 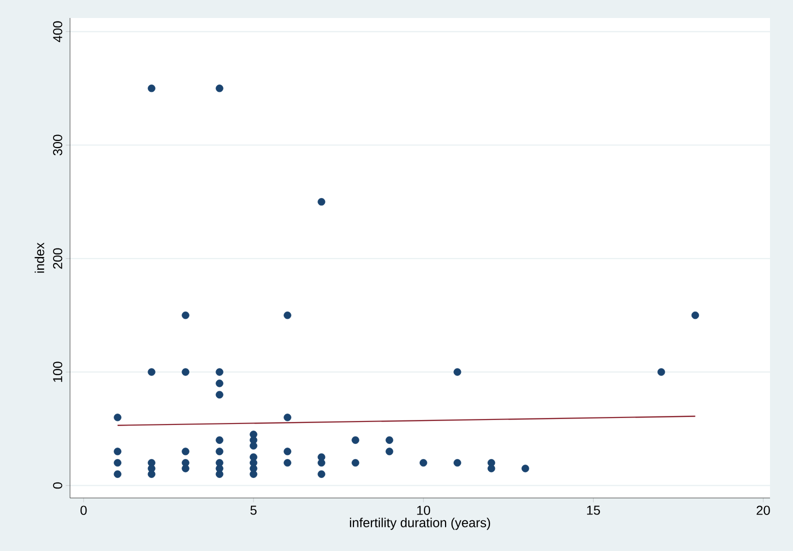 I want to click on x-axis-title: infertility duration (years), so click(x=420, y=524).